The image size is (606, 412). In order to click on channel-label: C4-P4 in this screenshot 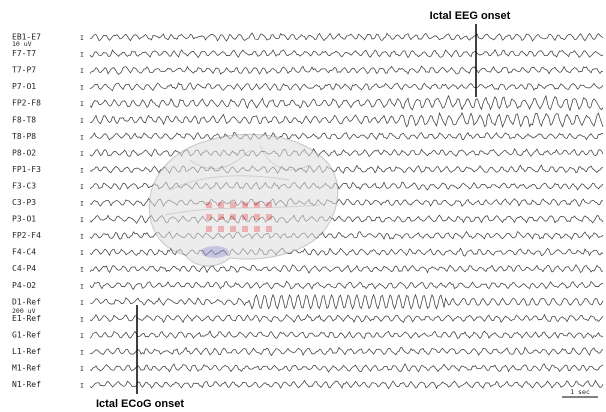, I will do `click(24, 268)`.